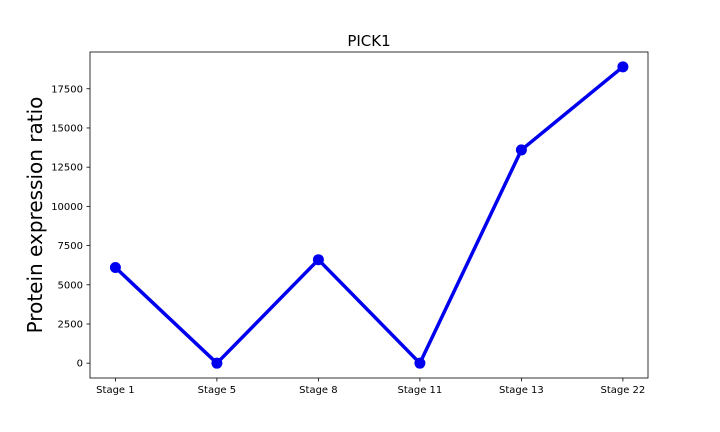 The width and height of the screenshot is (720, 432). What do you see at coordinates (70, 324) in the screenshot?
I see `y-tick-label: 2500` at bounding box center [70, 324].